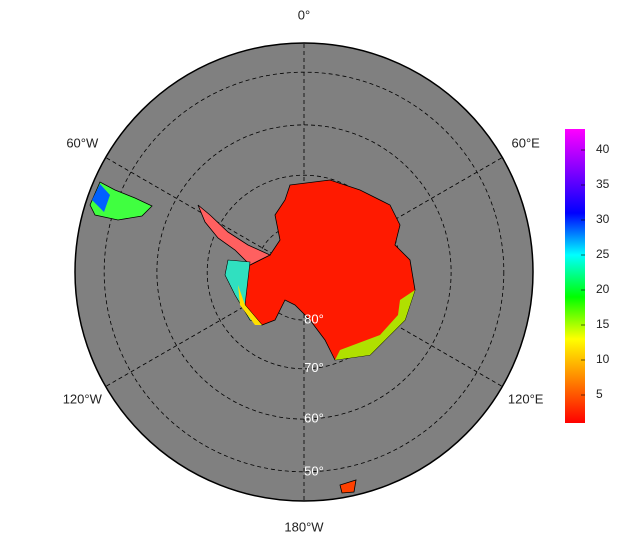  What do you see at coordinates (603, 359) in the screenshot?
I see `colorbar-tick-label: 10` at bounding box center [603, 359].